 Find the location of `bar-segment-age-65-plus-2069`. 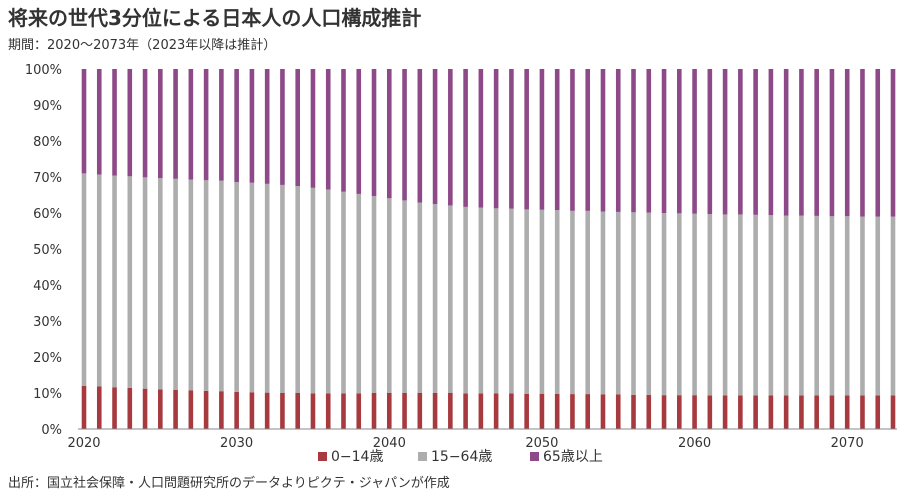

bar-segment-age-65-plus-2069 is located at coordinates (832, 143).